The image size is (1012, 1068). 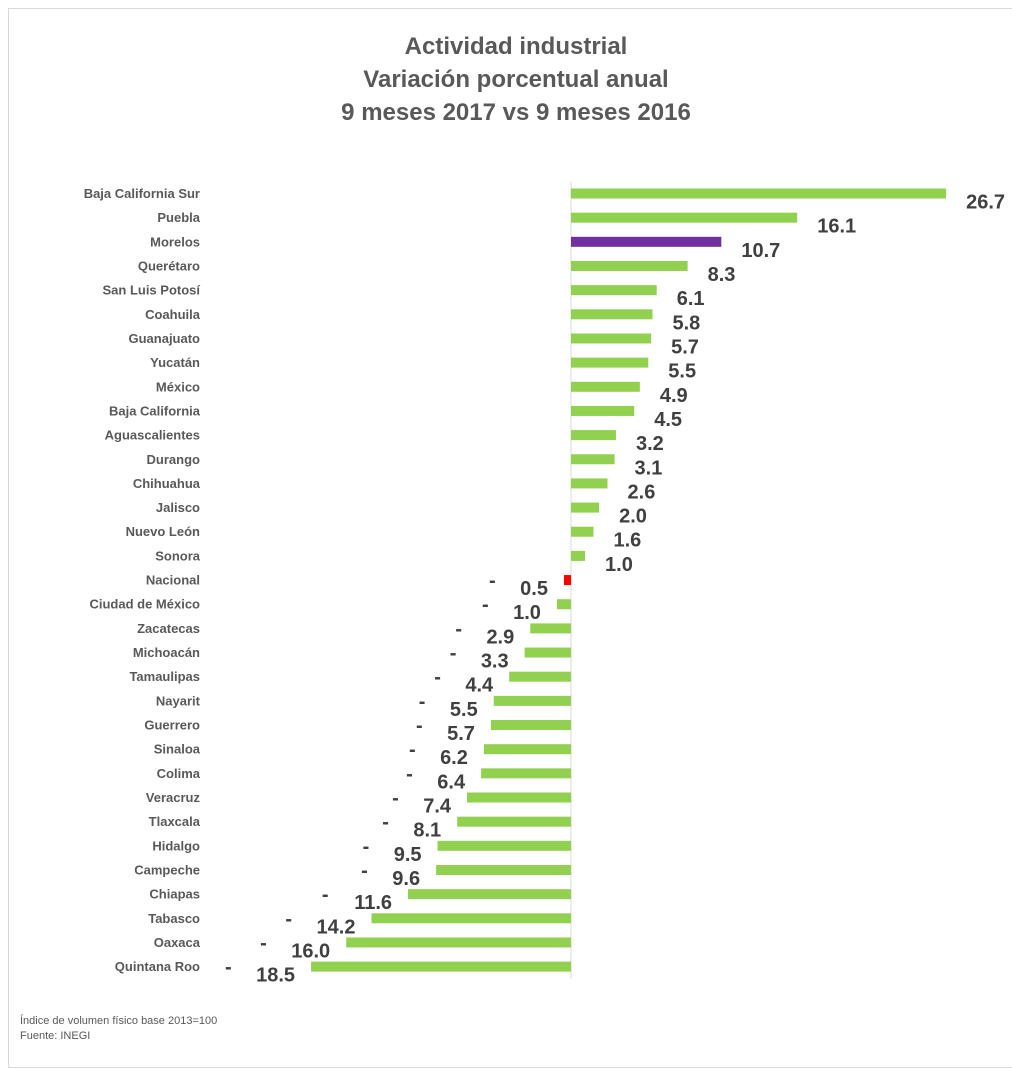 What do you see at coordinates (619, 565) in the screenshot?
I see `value-label-sonora: 1.0` at bounding box center [619, 565].